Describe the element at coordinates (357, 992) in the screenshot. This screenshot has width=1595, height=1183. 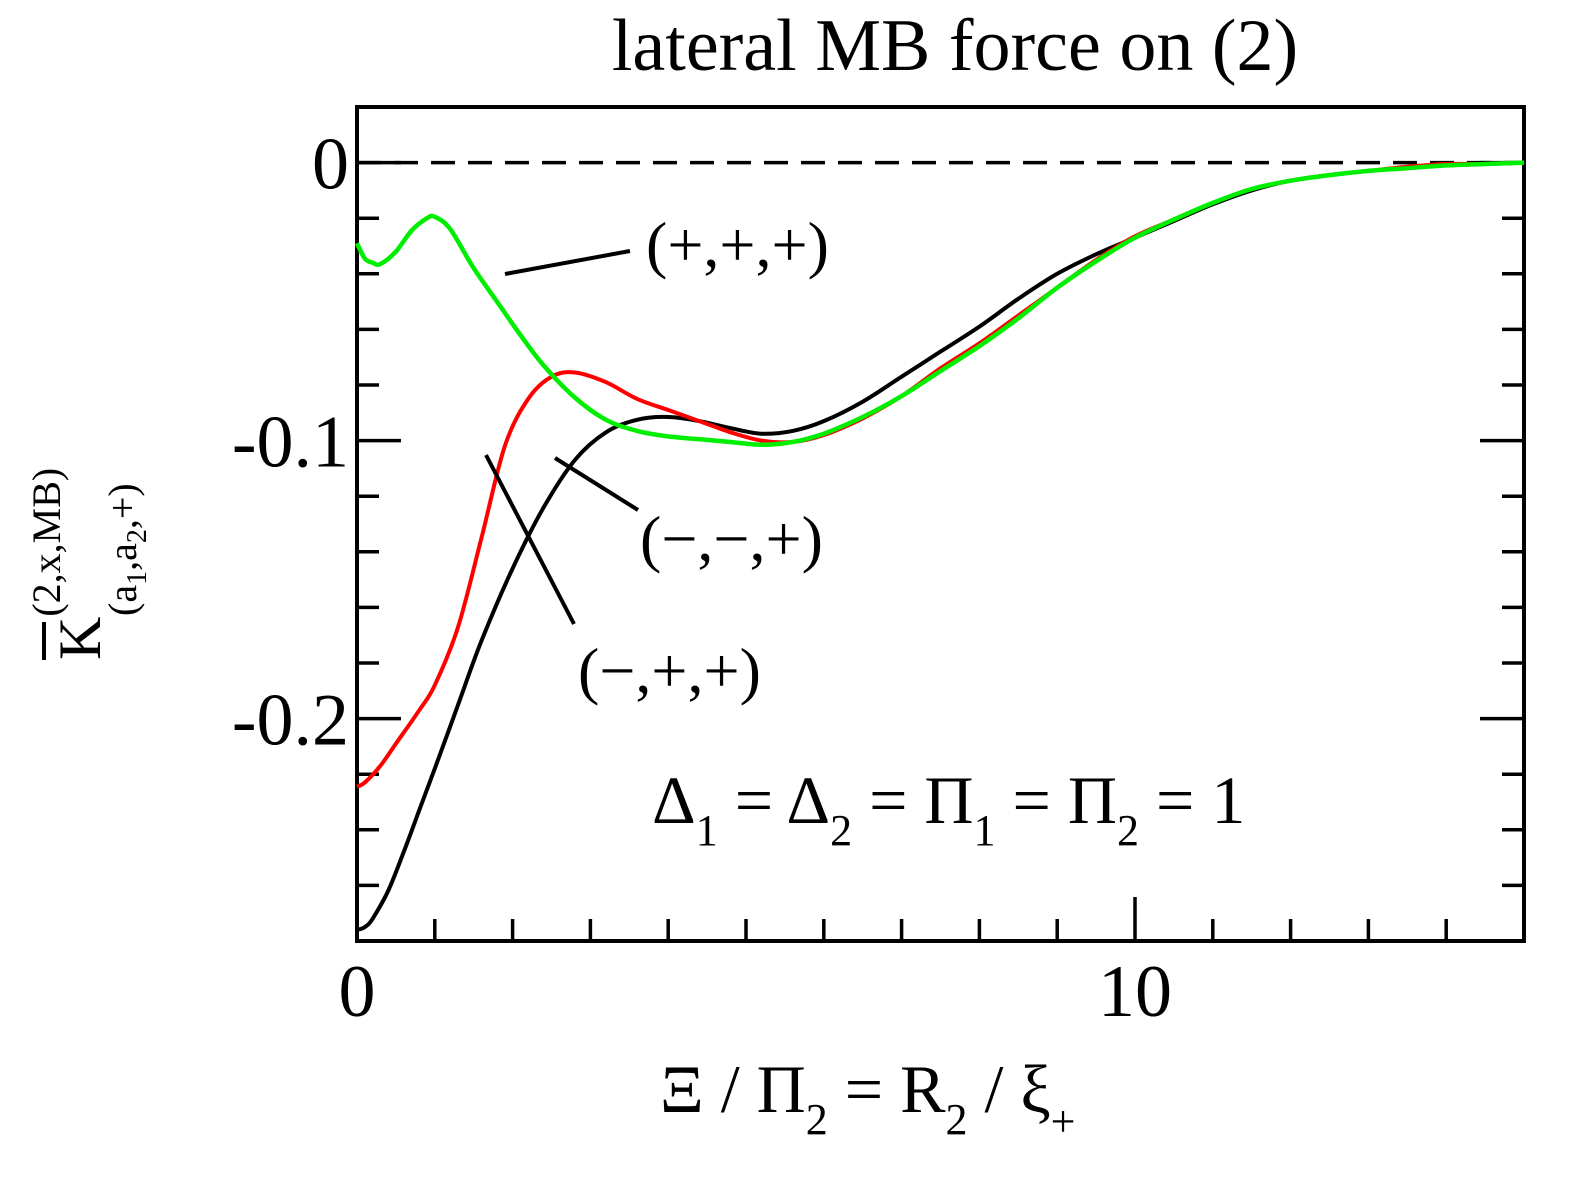
I see `x-tick-label-0: 0` at that location.